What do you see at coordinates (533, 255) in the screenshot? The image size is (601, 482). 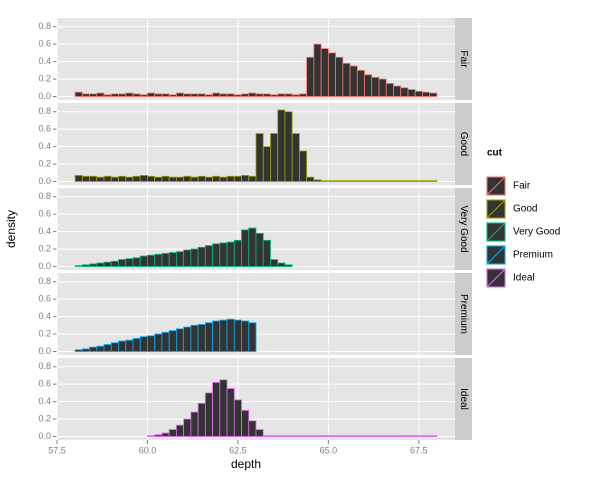 I see `legend-label: Premium` at bounding box center [533, 255].